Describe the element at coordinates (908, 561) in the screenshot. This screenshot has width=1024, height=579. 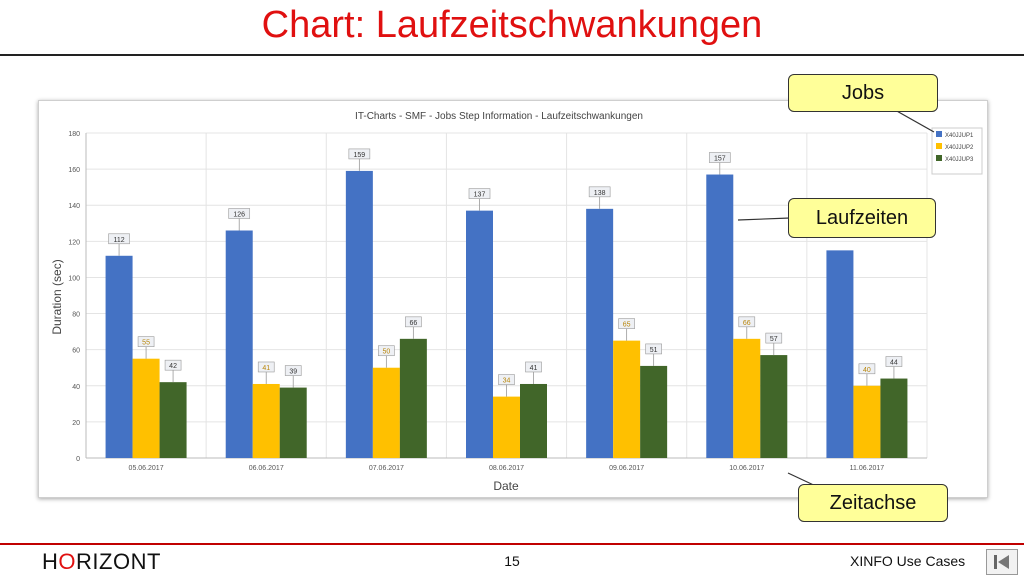
I see `footer-section-label: XINFO Use Cases` at that location.